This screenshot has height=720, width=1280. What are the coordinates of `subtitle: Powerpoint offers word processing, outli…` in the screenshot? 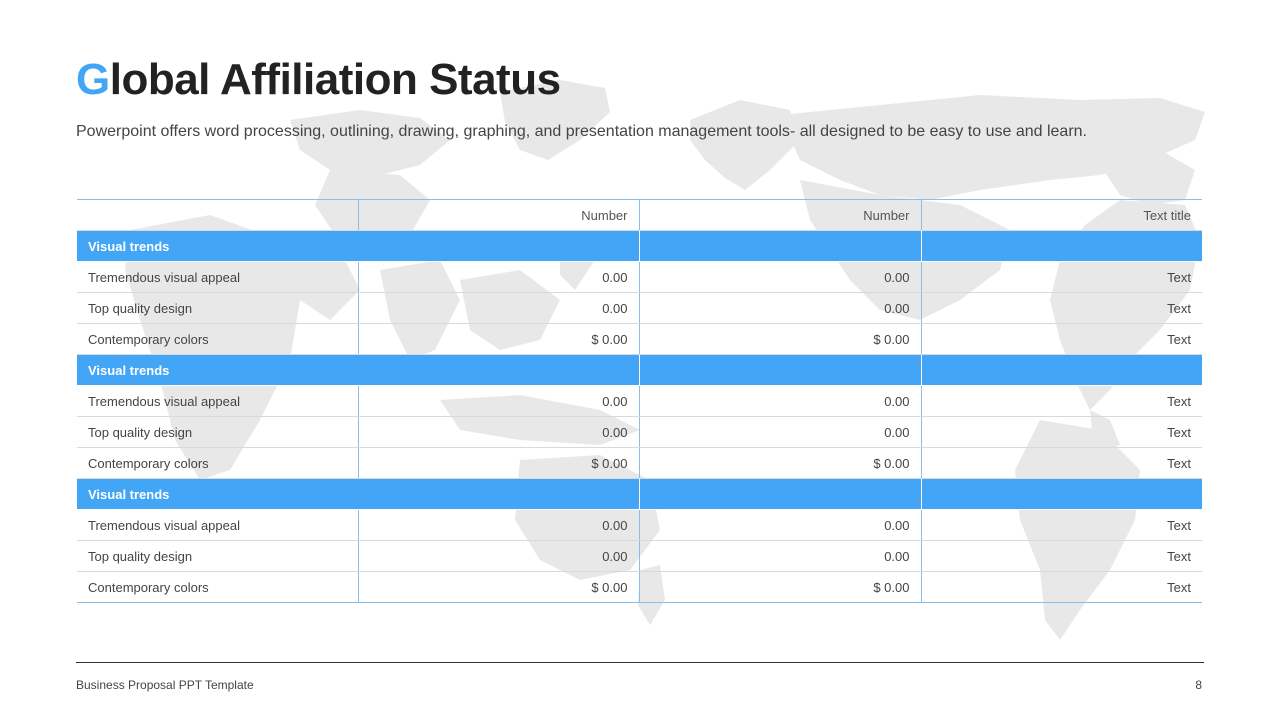 It's located at (581, 131).